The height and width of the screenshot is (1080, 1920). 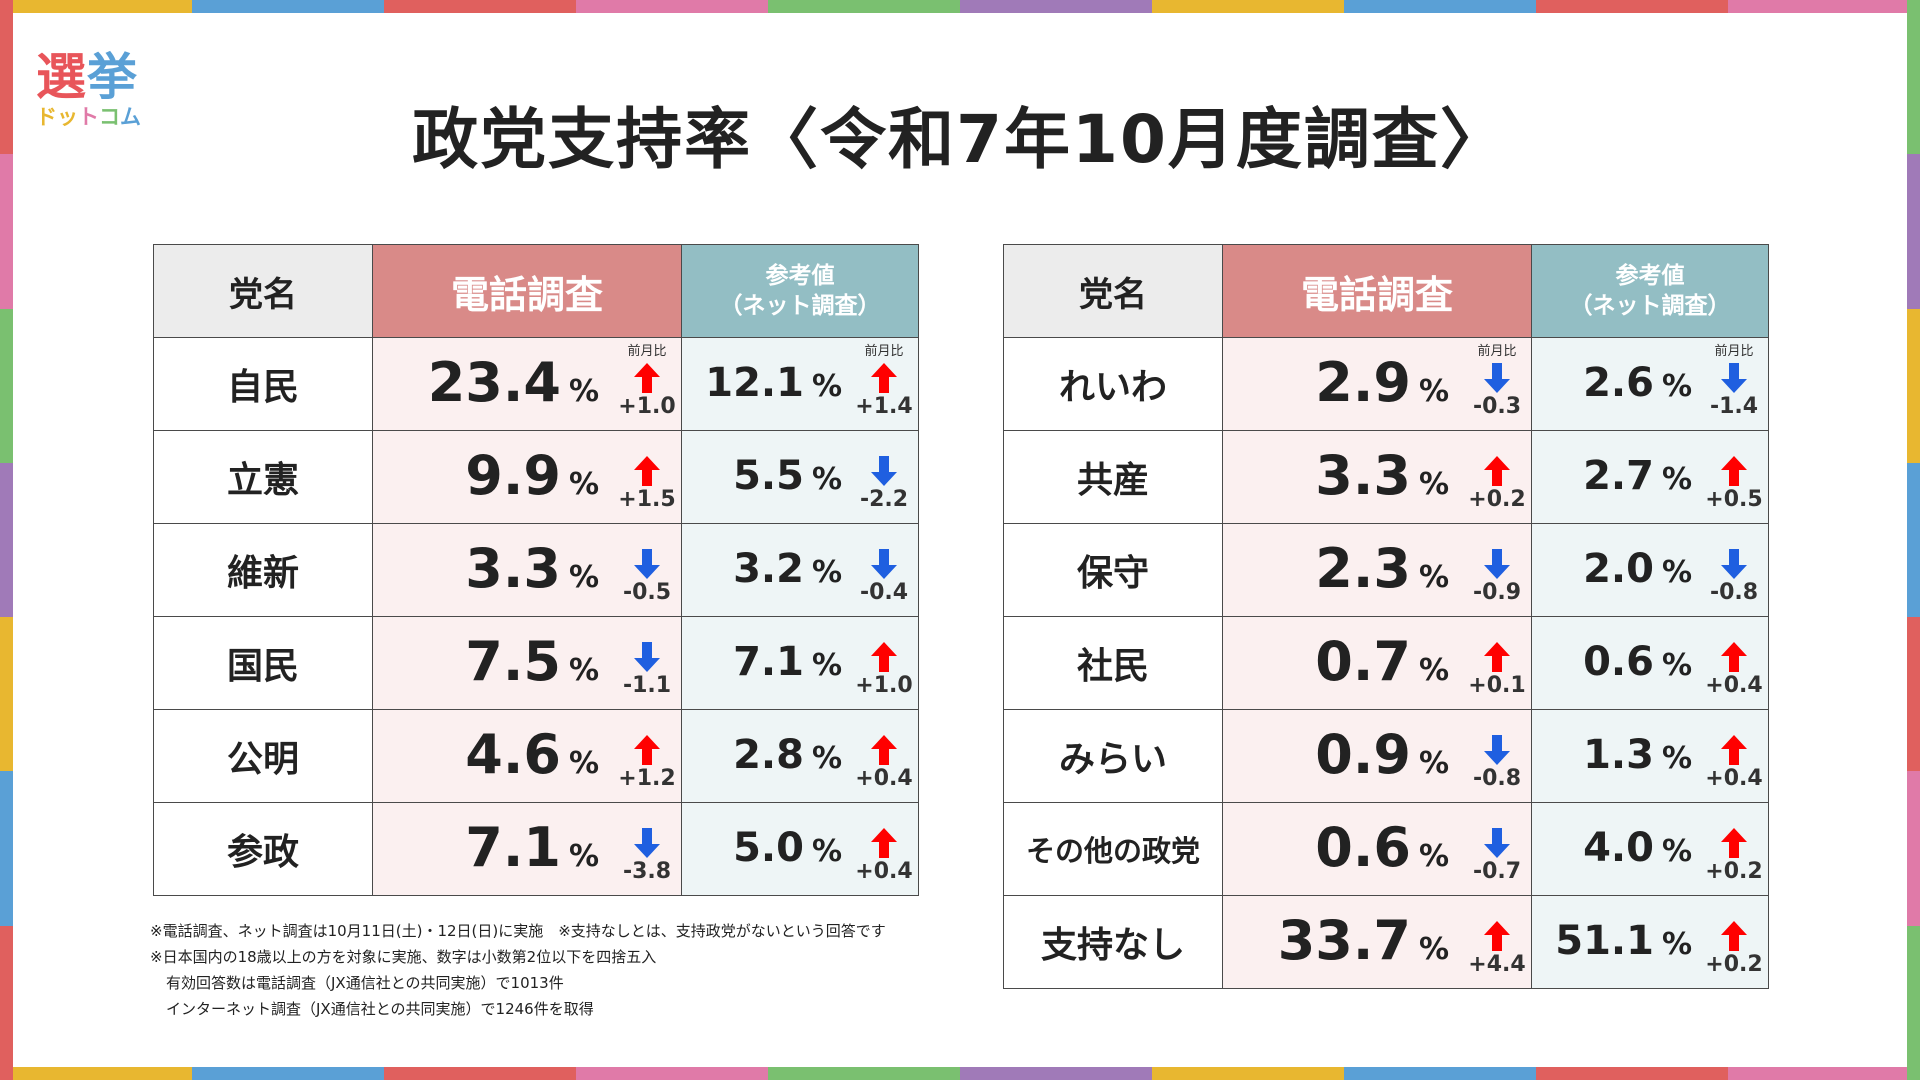 What do you see at coordinates (1650, 756) in the screenshot?
I see `net-survey-cell: 1.3% +0.4` at bounding box center [1650, 756].